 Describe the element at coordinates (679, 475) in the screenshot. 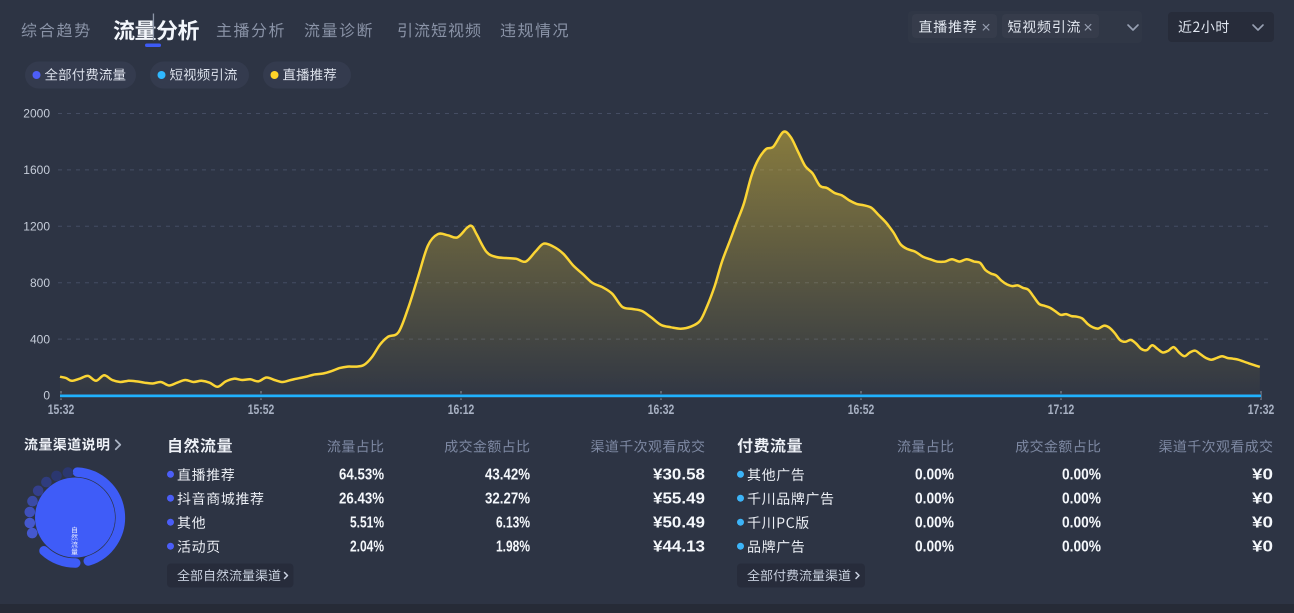

I see `svg-text: ¥30.58` at that location.